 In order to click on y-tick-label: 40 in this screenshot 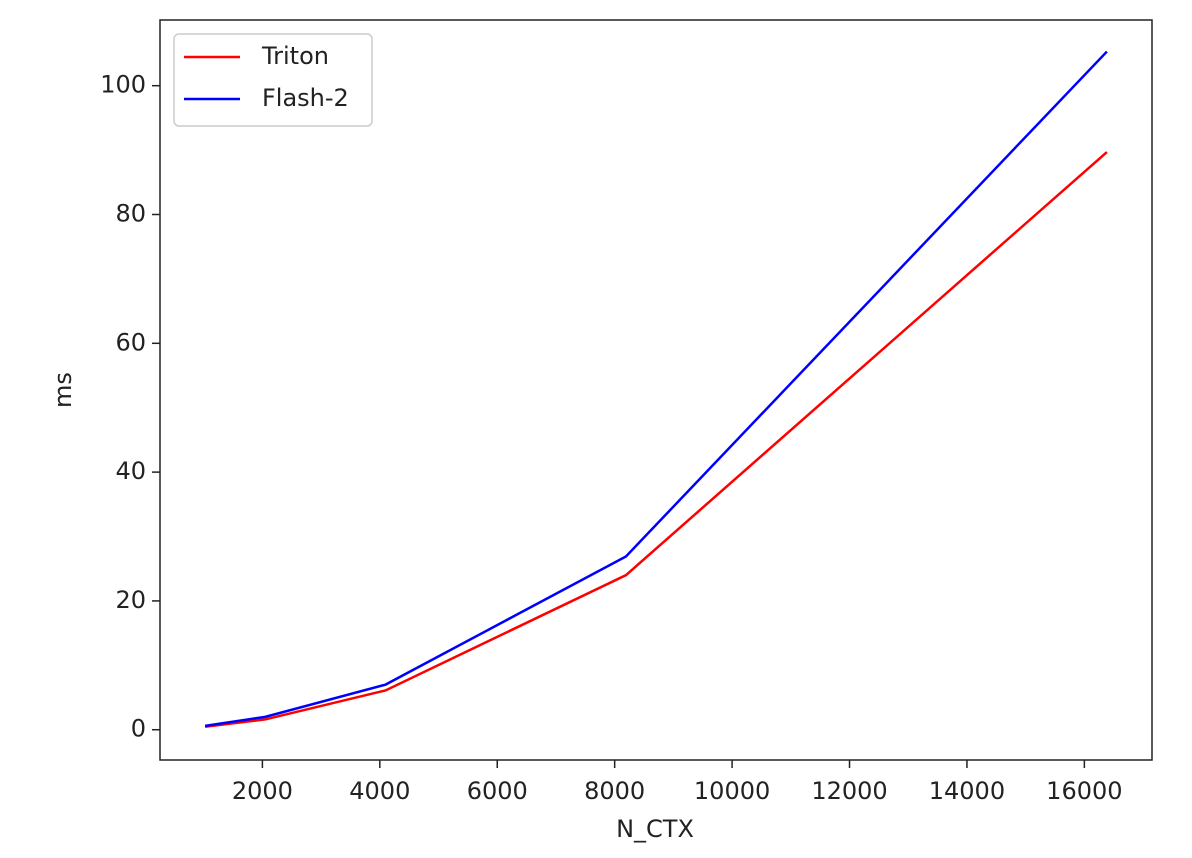, I will do `click(130, 471)`.